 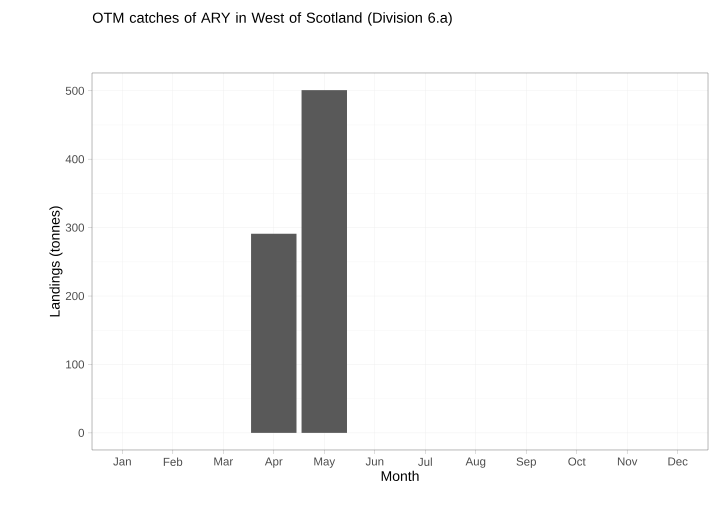 I want to click on x-tick-label: Jan, so click(x=122, y=462).